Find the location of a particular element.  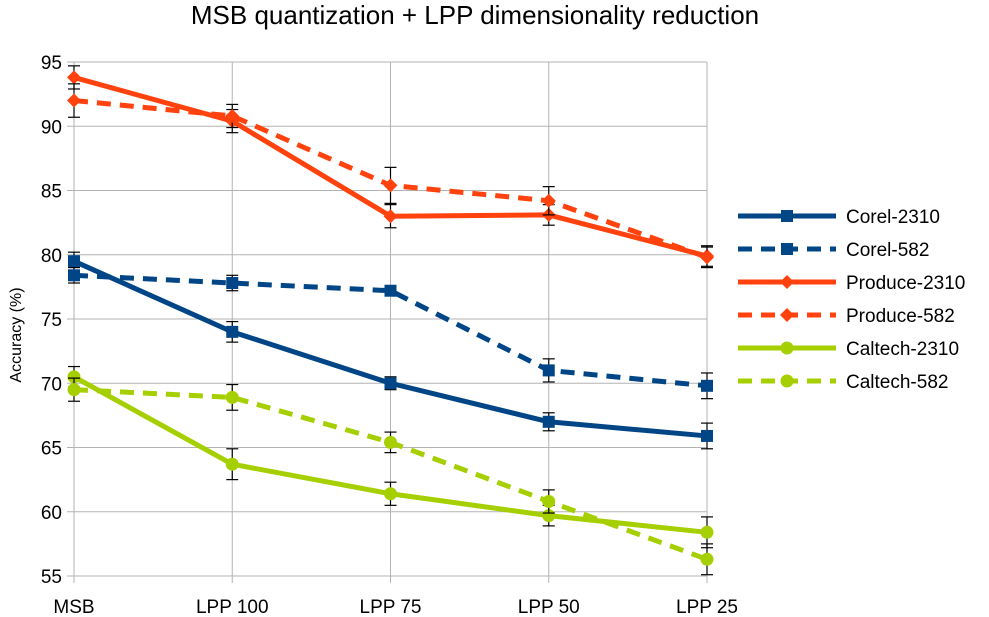

y-tick-label: 70 is located at coordinates (51, 384).